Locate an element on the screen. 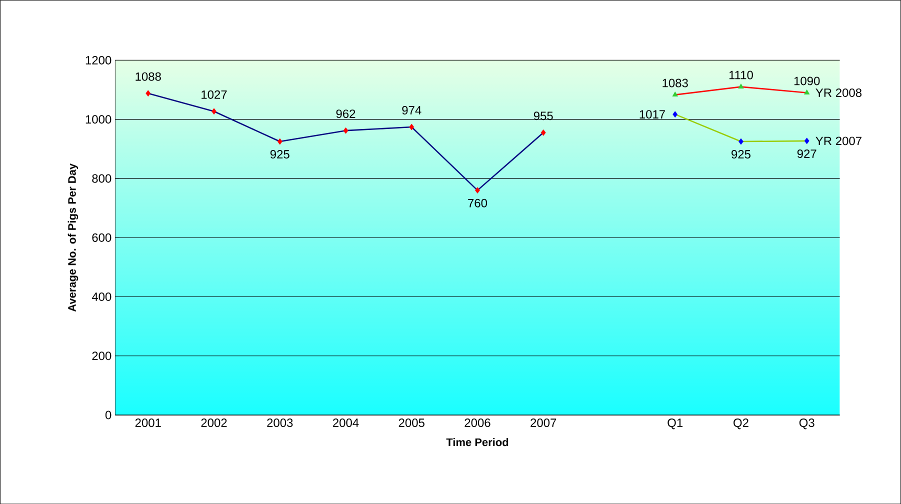  x-tick-label: Q3 is located at coordinates (806, 424).